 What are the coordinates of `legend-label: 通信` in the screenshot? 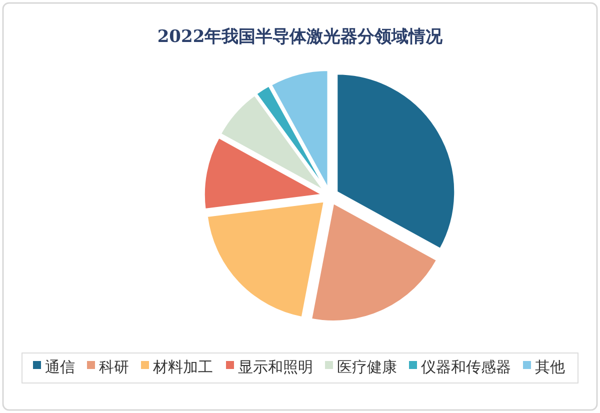 It's located at (60, 367).